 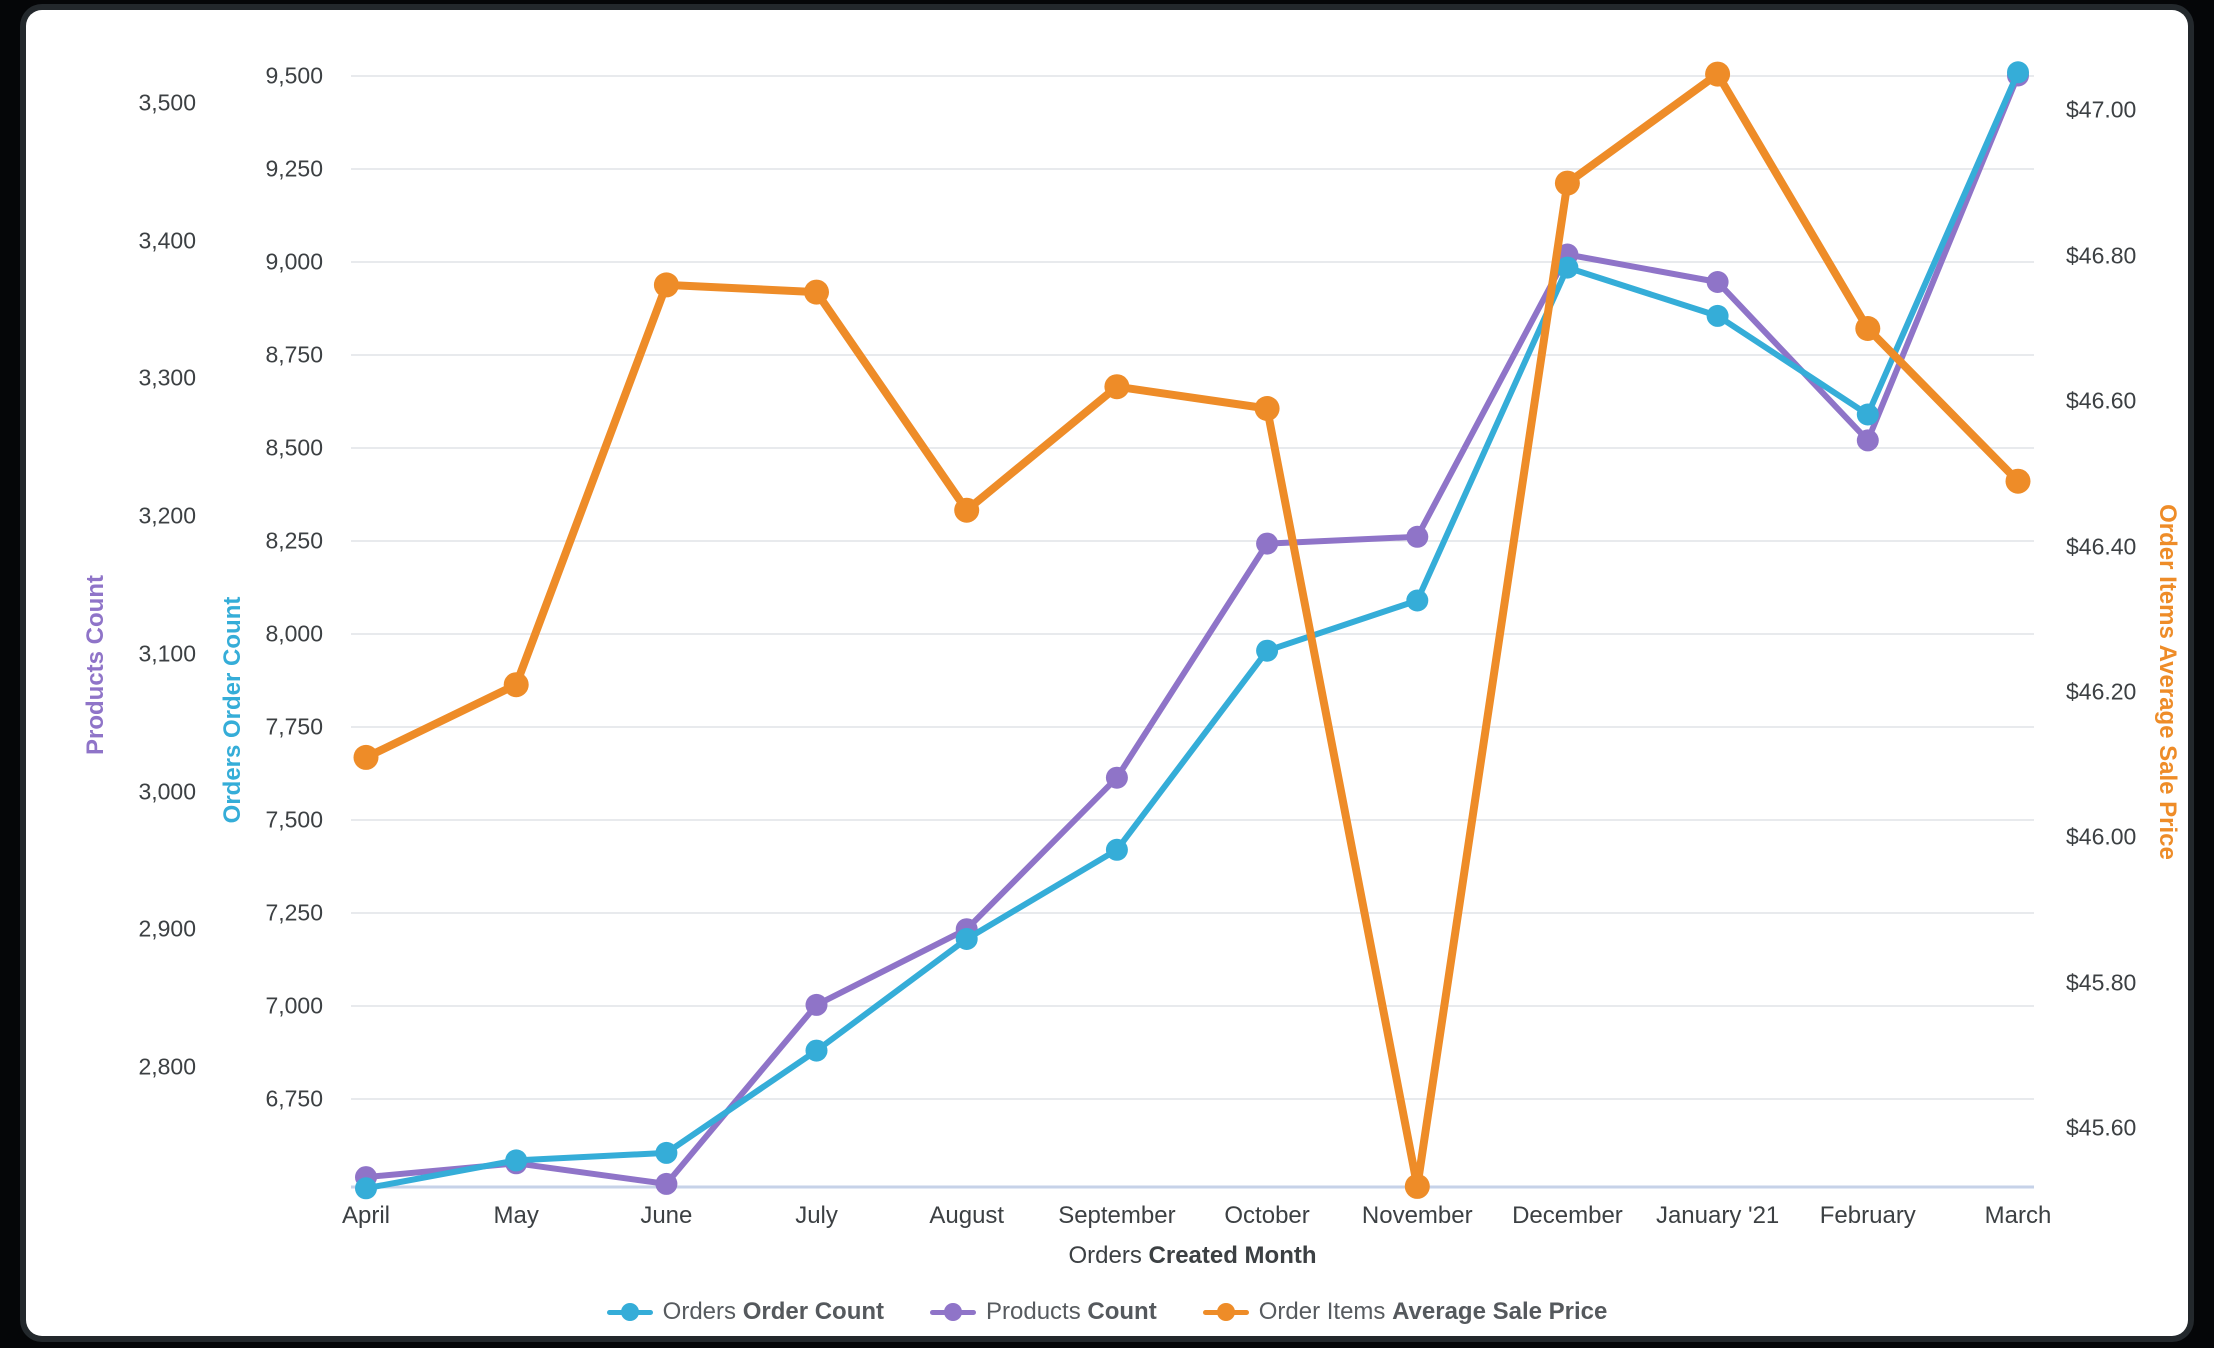 I want to click on axis-title-x: Orders Created Month, so click(x=1192, y=1256).